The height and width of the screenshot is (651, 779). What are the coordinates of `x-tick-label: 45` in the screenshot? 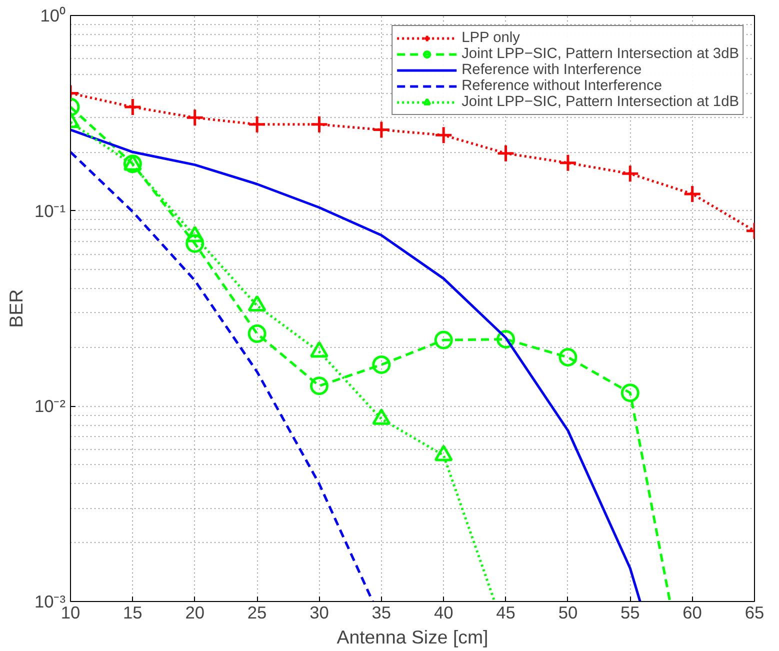 It's located at (506, 612).